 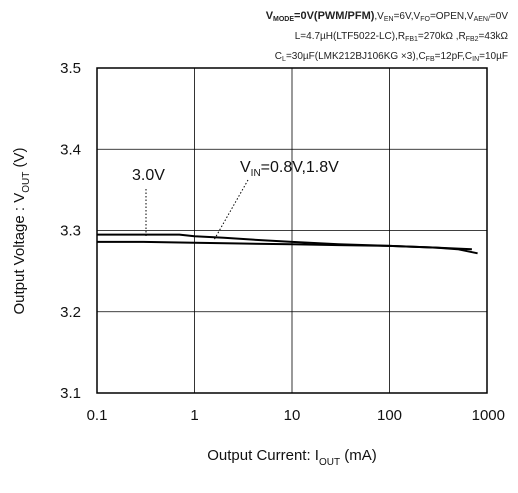 I want to click on y-tick-labels: 3.1 3.2 3.3 3.4 3.5, so click(x=70, y=231).